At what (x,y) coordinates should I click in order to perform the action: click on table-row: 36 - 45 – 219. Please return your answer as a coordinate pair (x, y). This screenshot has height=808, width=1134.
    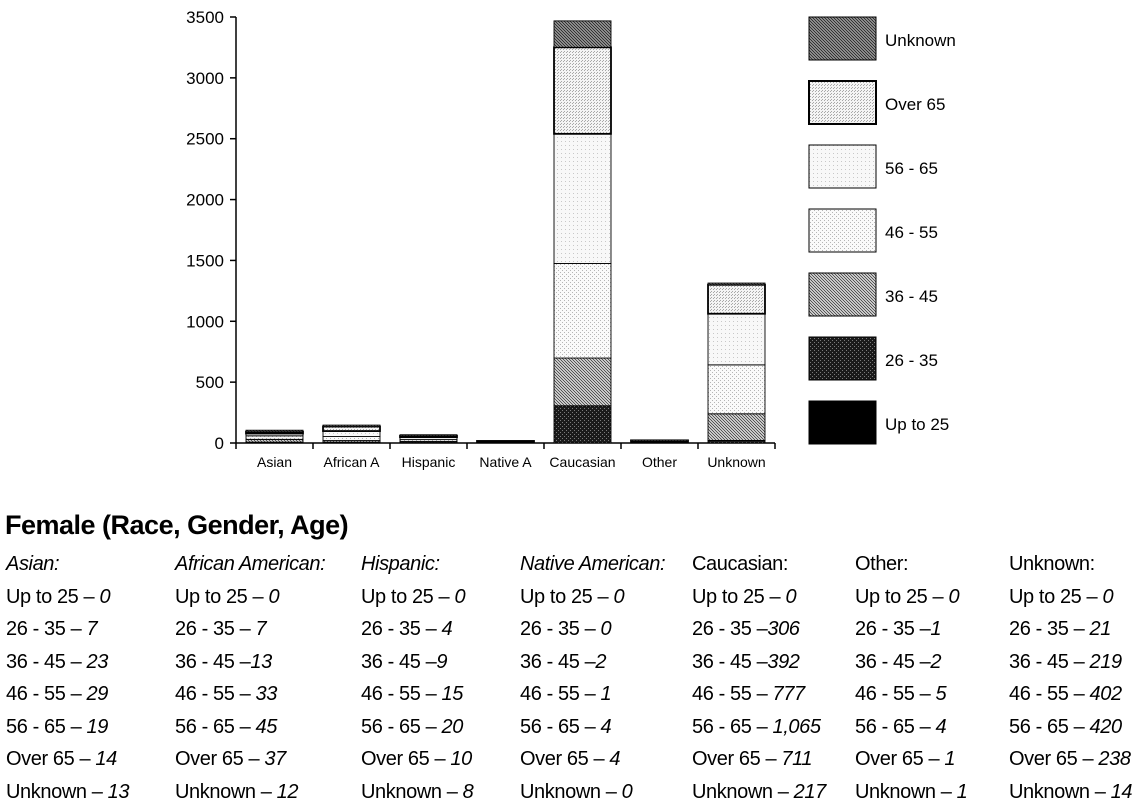
    Looking at the image, I should click on (1070, 662).